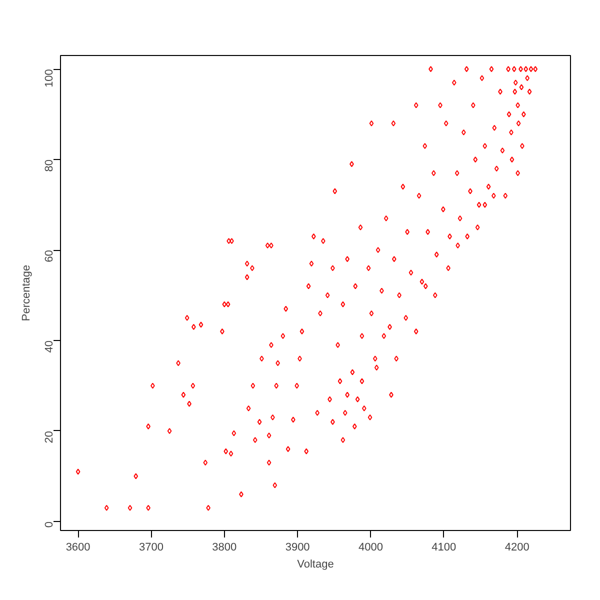 This screenshot has width=600, height=600. Describe the element at coordinates (50, 78) in the screenshot. I see `y-tick-label: 100` at that location.